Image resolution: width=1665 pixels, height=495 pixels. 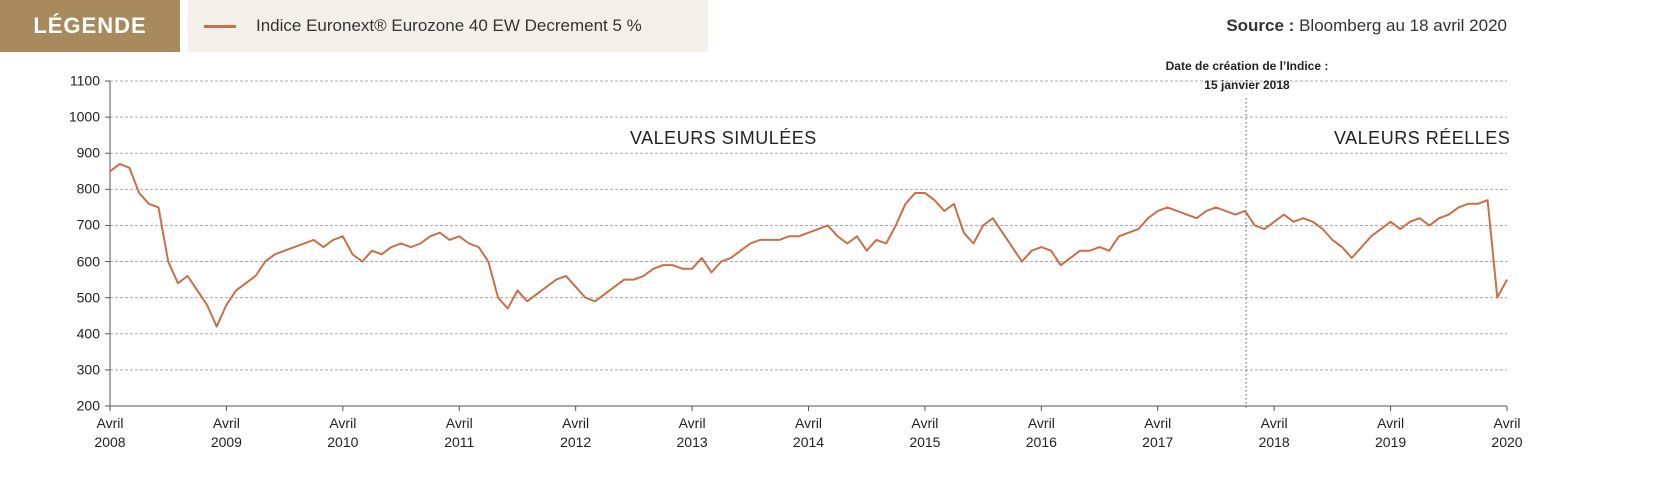 What do you see at coordinates (1158, 432) in the screenshot?
I see `x-tick-label: Avril 2017` at bounding box center [1158, 432].